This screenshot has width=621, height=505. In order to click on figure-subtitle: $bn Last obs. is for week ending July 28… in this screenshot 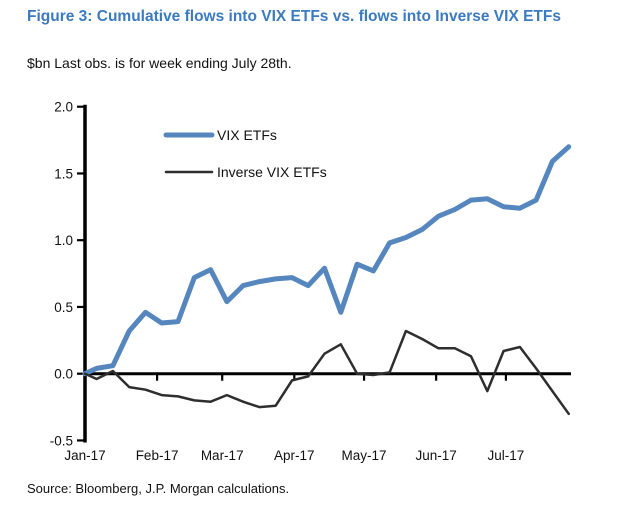, I will do `click(159, 63)`.